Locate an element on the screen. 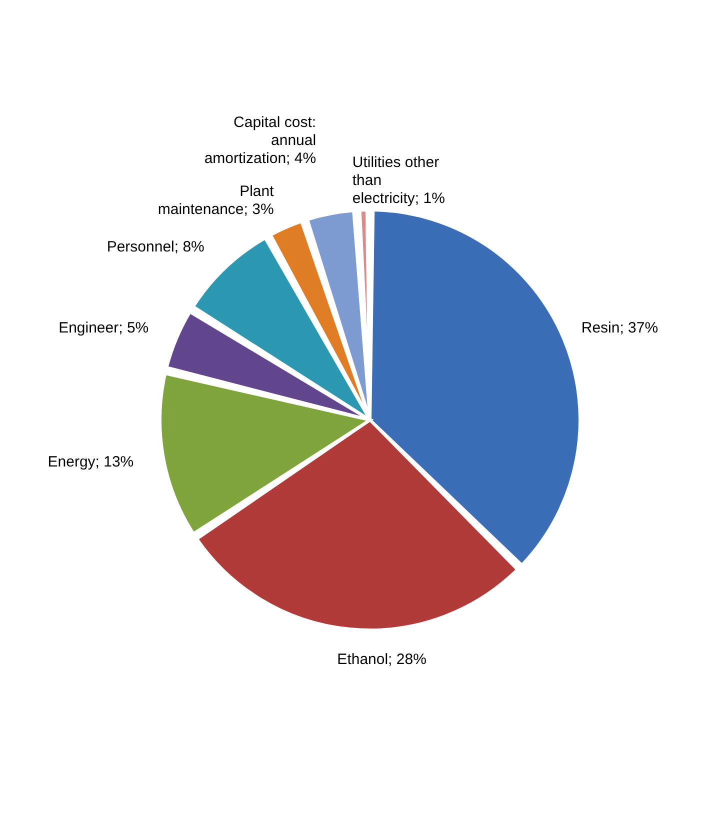 The width and height of the screenshot is (723, 816). slice-label: Personnel; 8% is located at coordinates (155, 247).